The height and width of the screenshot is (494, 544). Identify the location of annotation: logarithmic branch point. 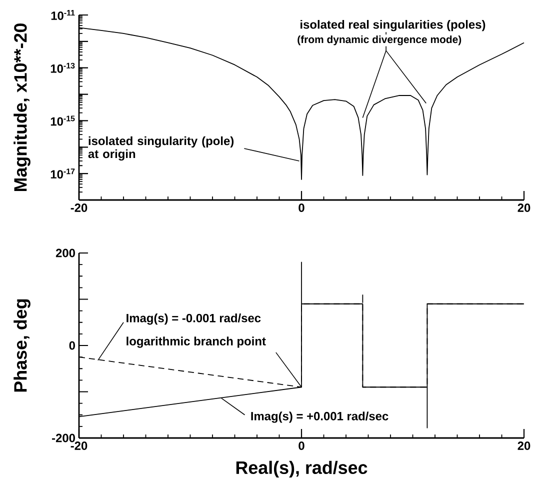
(196, 342).